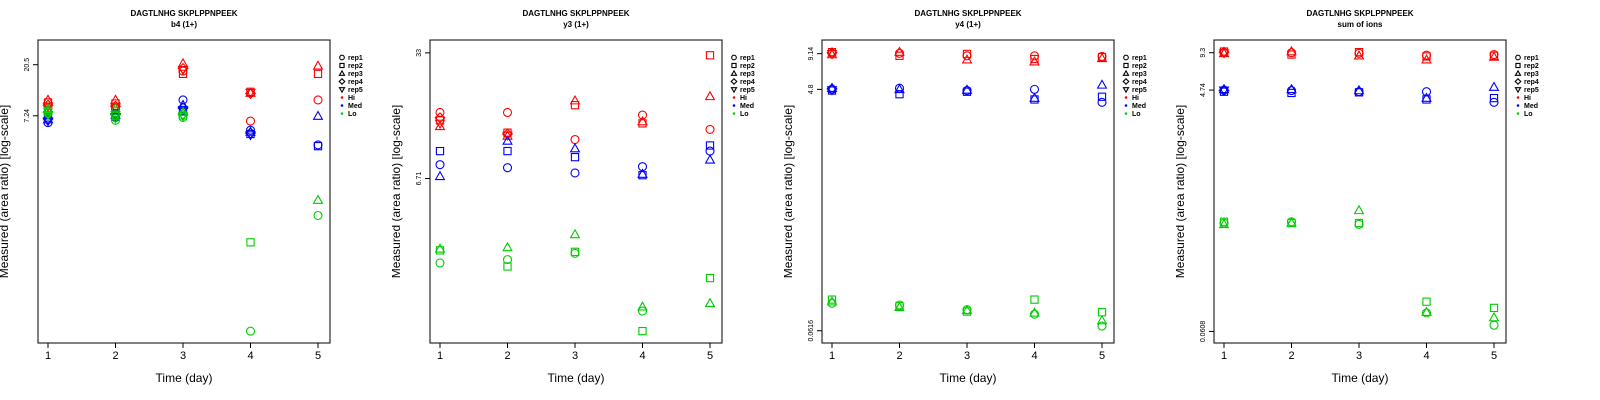  Describe the element at coordinates (811, 54) in the screenshot. I see `y-tick-label: 9.14` at that location.